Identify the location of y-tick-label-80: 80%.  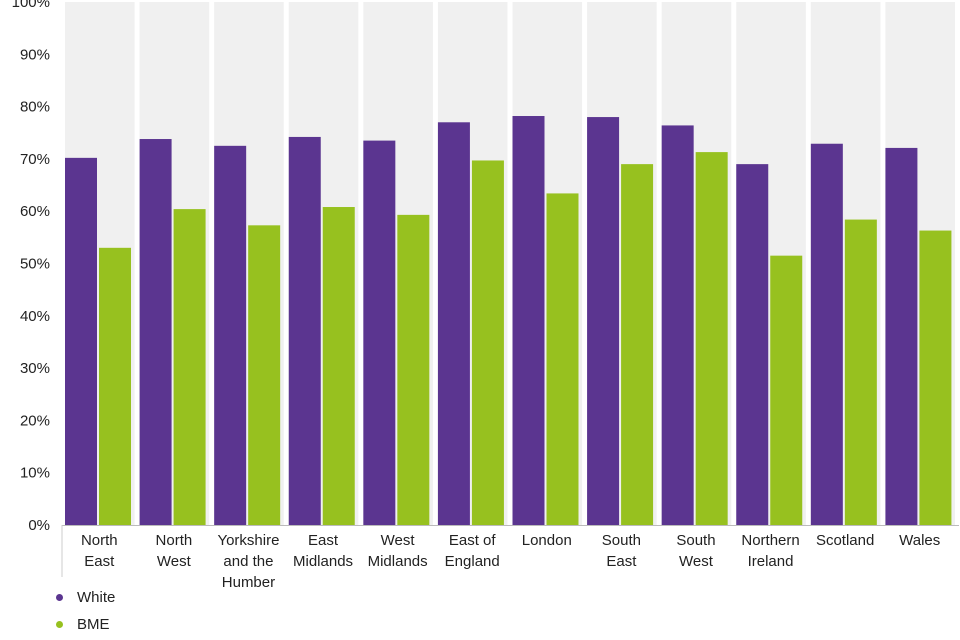
(35, 107).